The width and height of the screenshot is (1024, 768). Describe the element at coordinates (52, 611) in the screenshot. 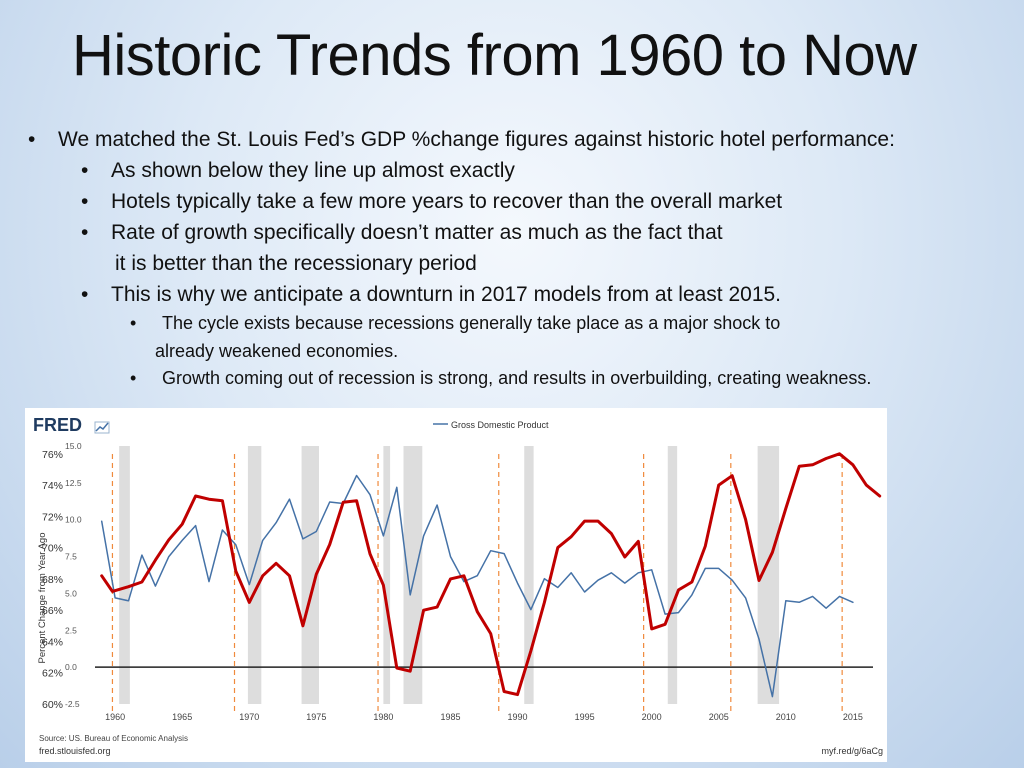

I see `overlay-tick-label: 66%` at that location.